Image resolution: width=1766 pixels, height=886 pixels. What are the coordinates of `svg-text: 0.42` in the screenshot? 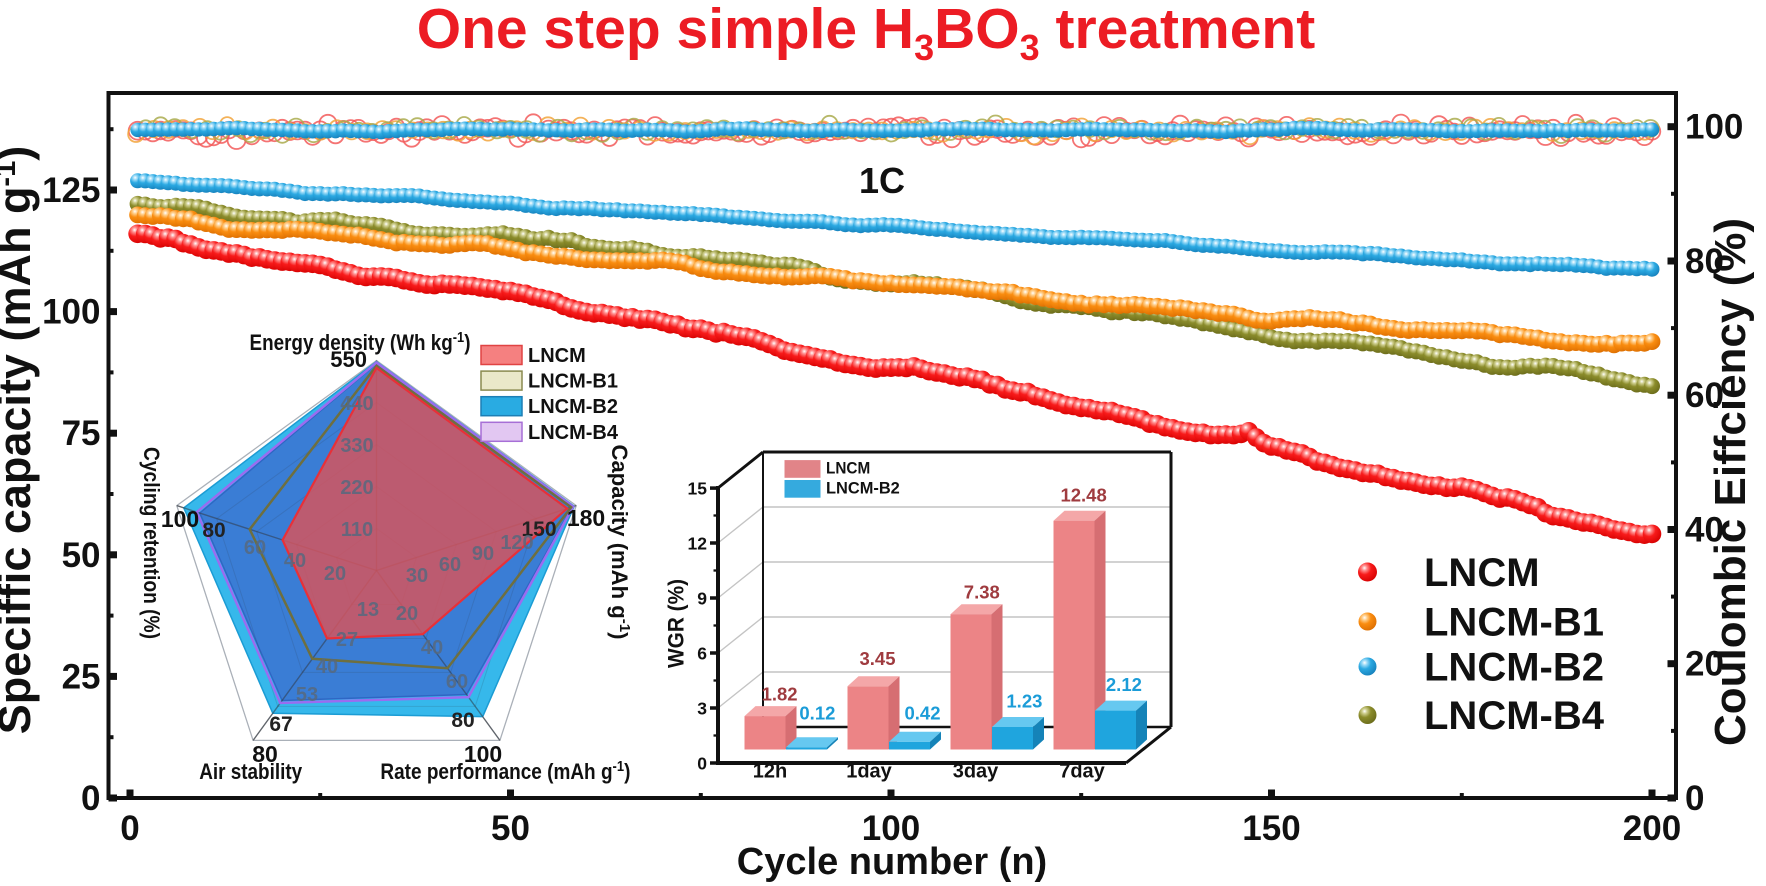 It's located at (922, 713).